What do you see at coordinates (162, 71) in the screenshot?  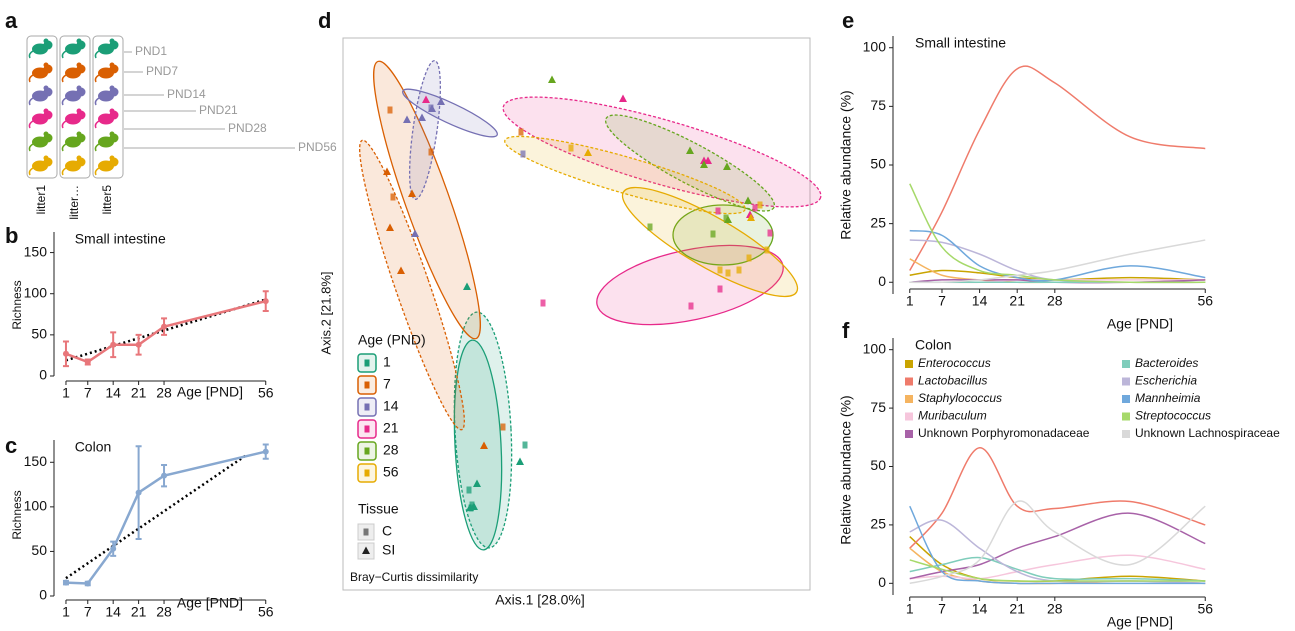 I see `age-label: PND7` at bounding box center [162, 71].